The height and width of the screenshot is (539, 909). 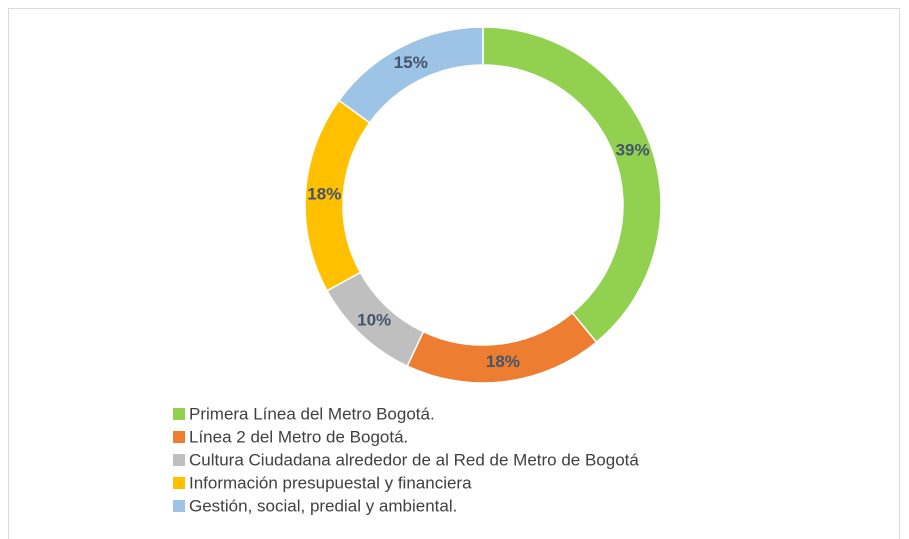 What do you see at coordinates (411, 62) in the screenshot?
I see `data-label: 15%` at bounding box center [411, 62].